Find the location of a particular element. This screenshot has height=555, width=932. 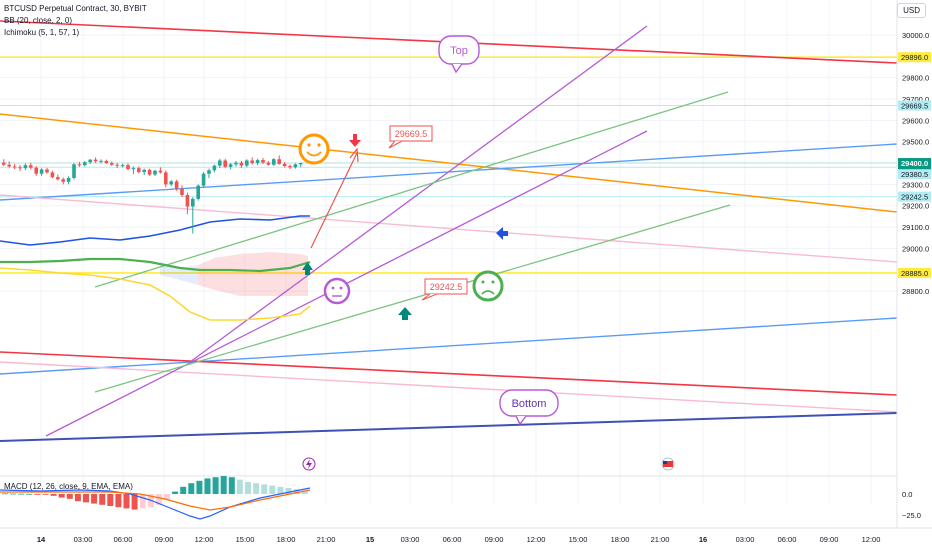

price-badge-label: 29669.5 is located at coordinates (914, 106).